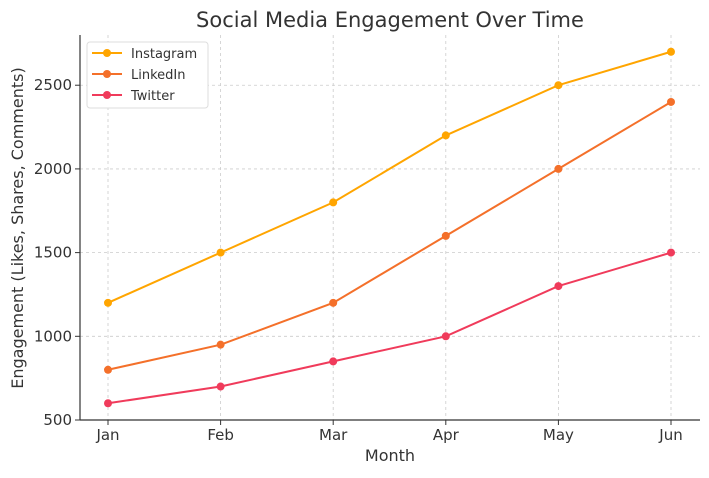 The image size is (709, 478). What do you see at coordinates (558, 435) in the screenshot?
I see `x-tick-label: May` at bounding box center [558, 435].